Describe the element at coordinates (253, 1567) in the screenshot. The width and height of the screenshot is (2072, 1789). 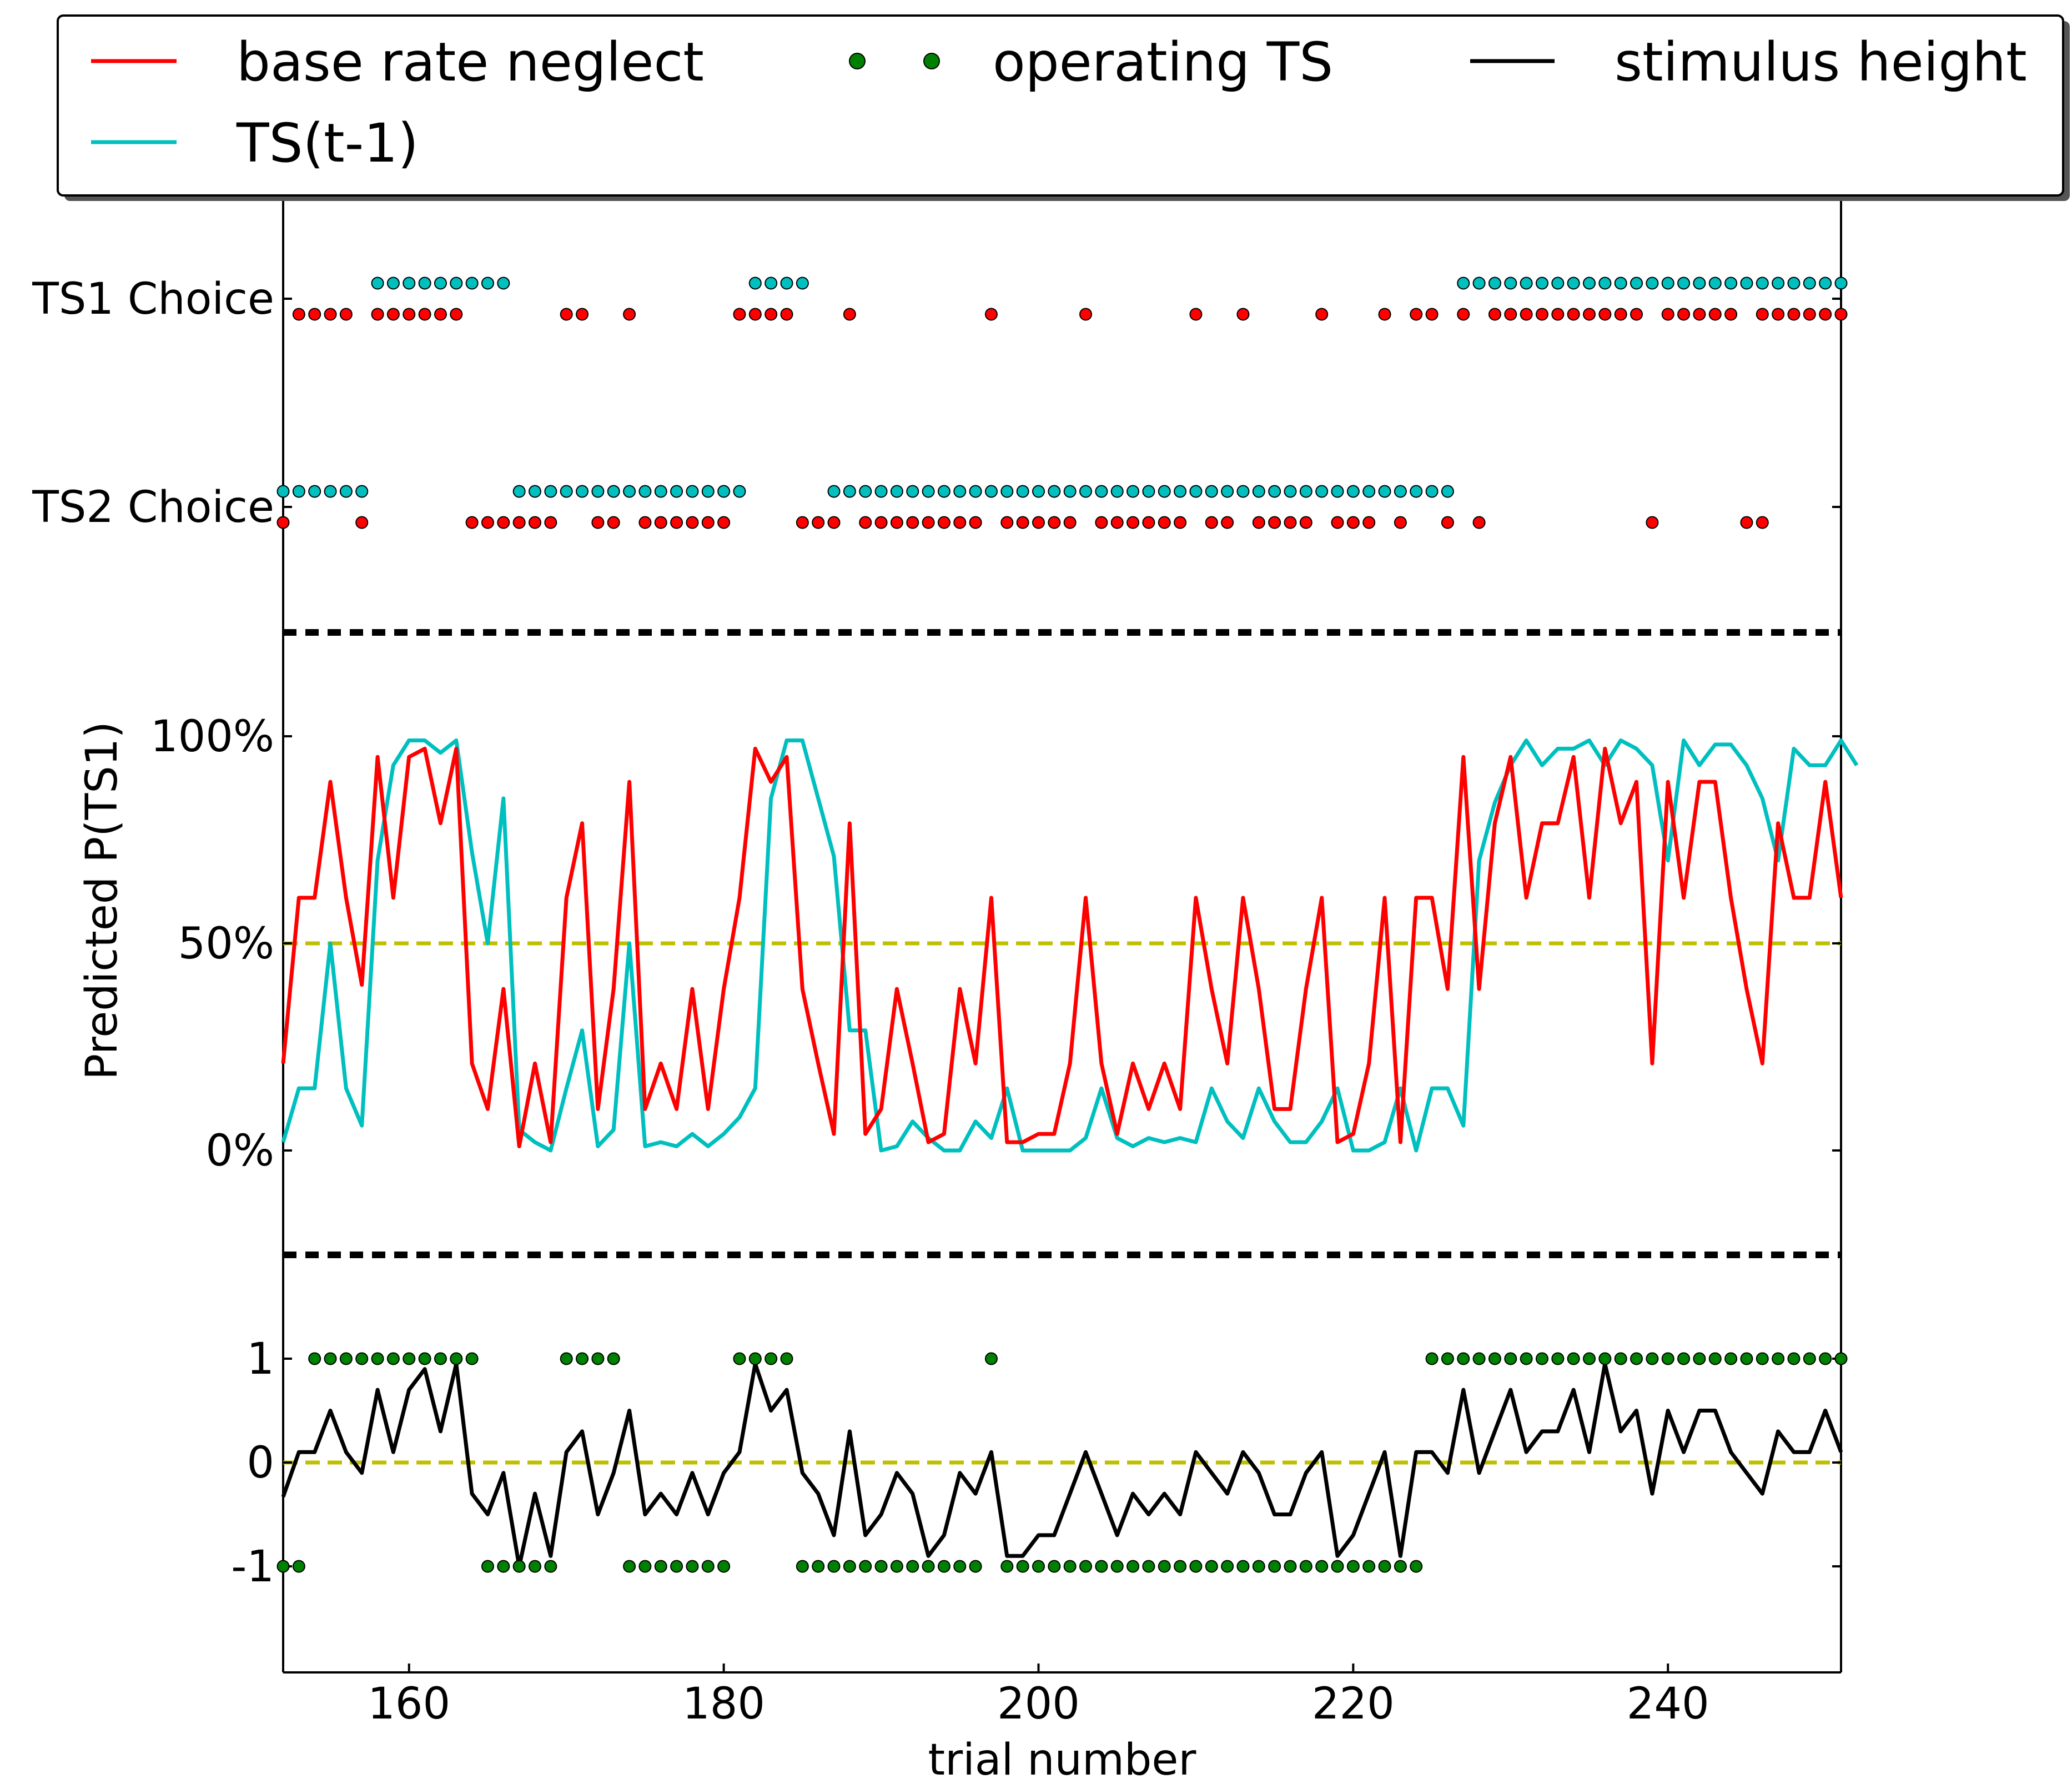
I see `tick-label-minus-one: -1` at that location.